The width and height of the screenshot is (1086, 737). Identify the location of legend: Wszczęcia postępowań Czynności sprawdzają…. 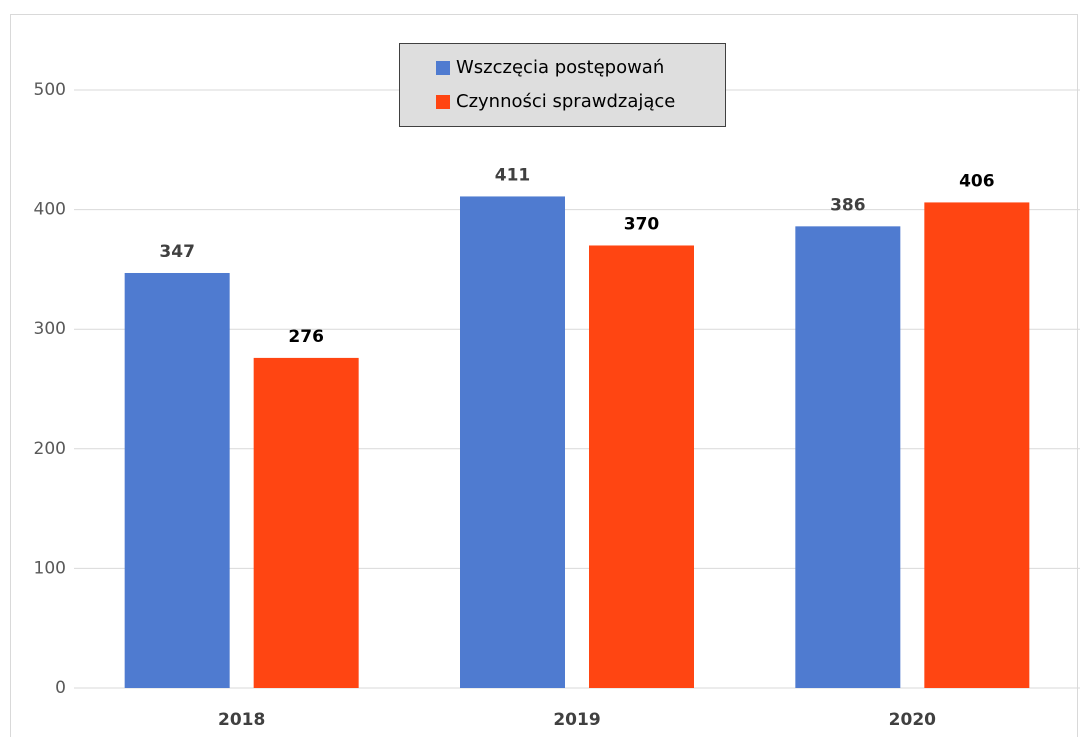
(562, 85).